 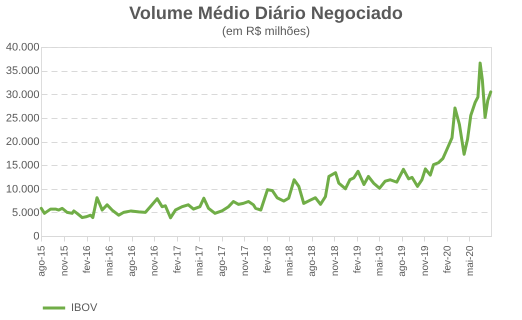 I want to click on x-tick-label: ago-16, so click(x=132, y=261).